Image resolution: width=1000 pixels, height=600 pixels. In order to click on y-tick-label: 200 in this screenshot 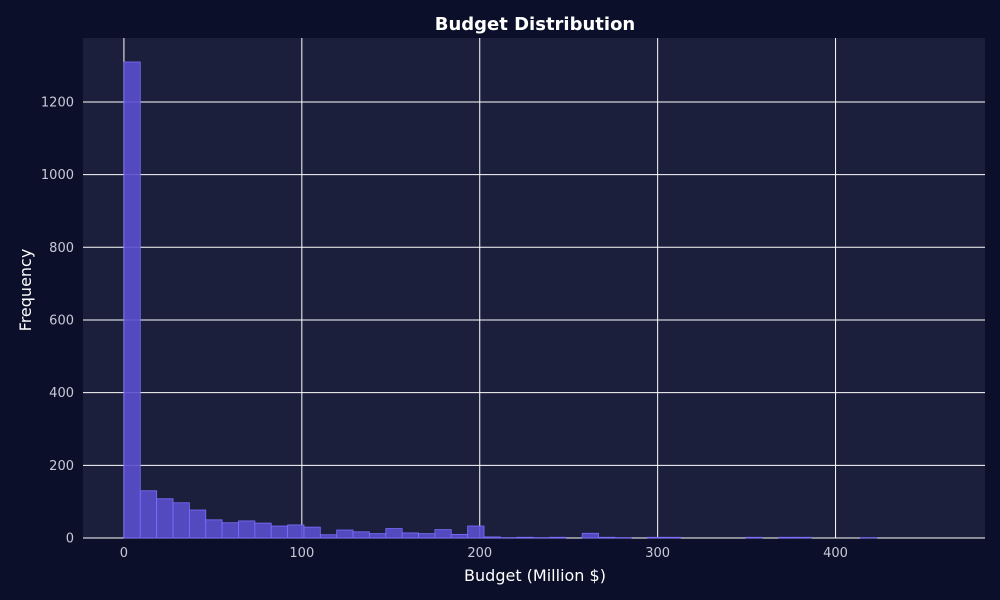, I will do `click(61, 466)`.